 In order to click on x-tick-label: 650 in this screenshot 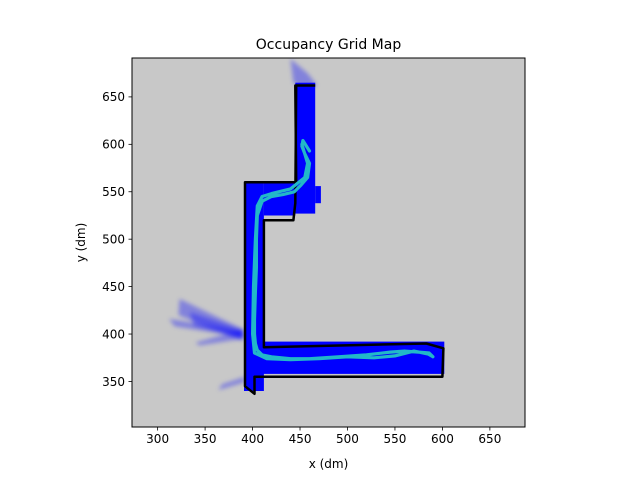, I will do `click(489, 439)`.